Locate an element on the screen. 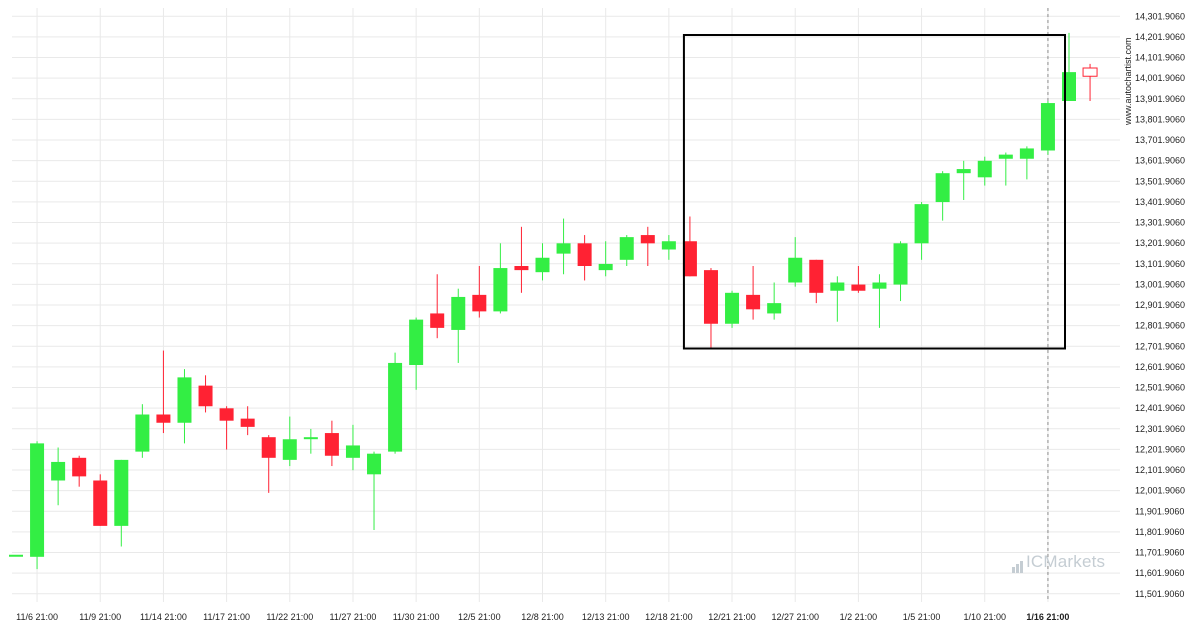  y-tick-label: 11,501.9060 is located at coordinates (1159, 594).